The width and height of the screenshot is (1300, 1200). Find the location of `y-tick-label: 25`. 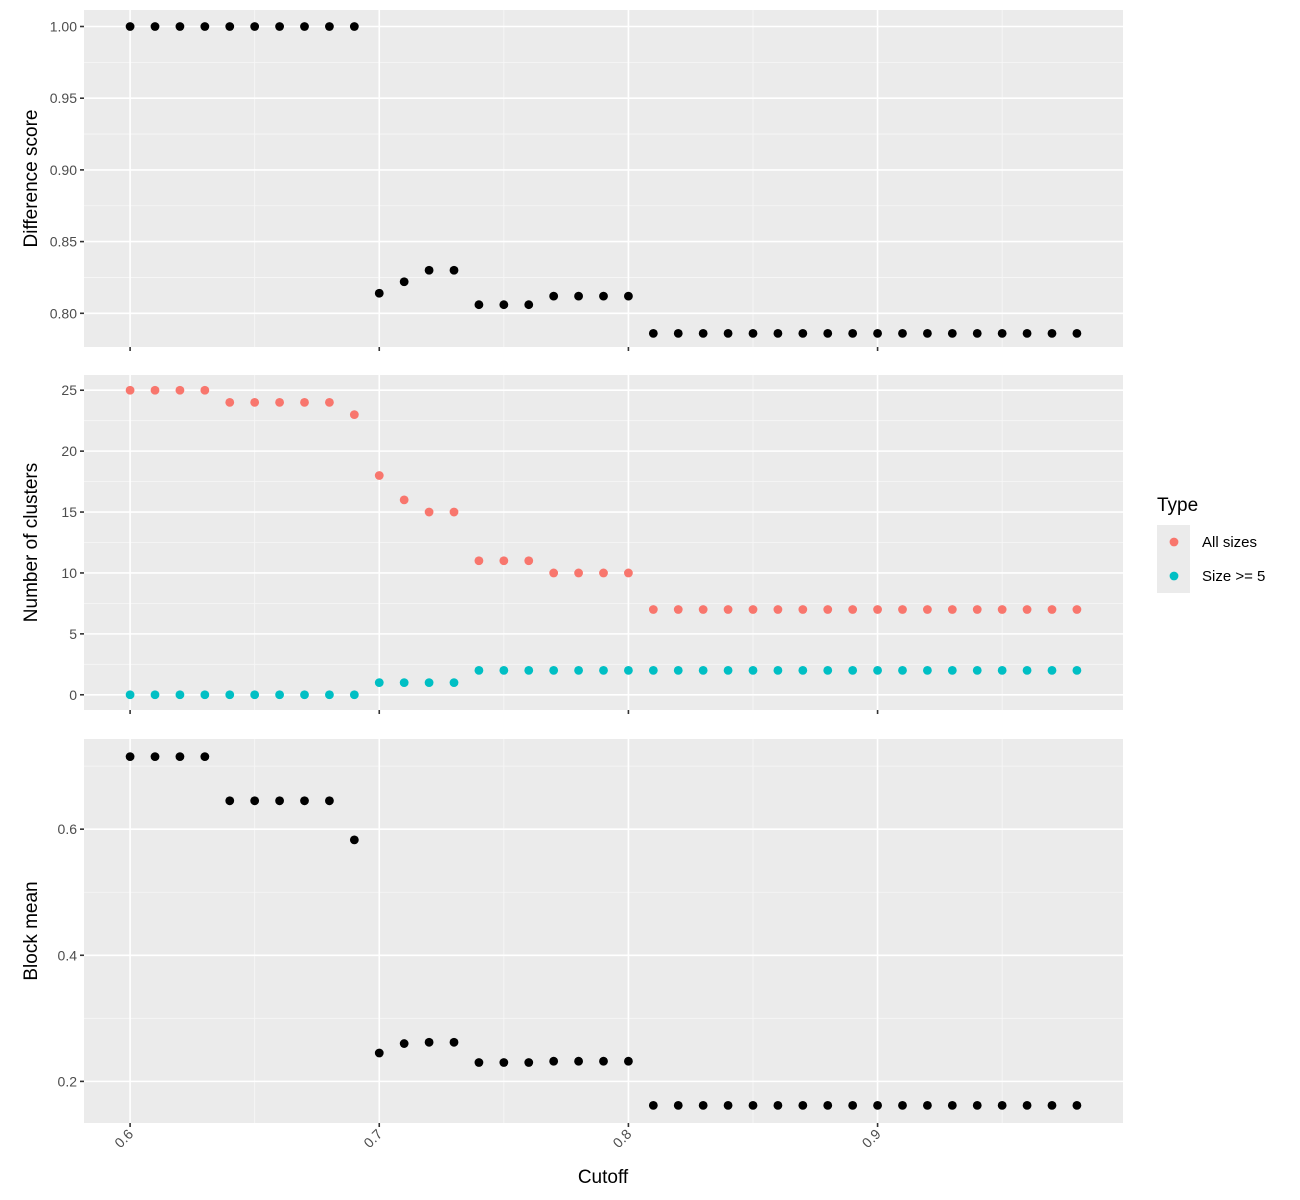

y-tick-label: 25 is located at coordinates (69, 390).